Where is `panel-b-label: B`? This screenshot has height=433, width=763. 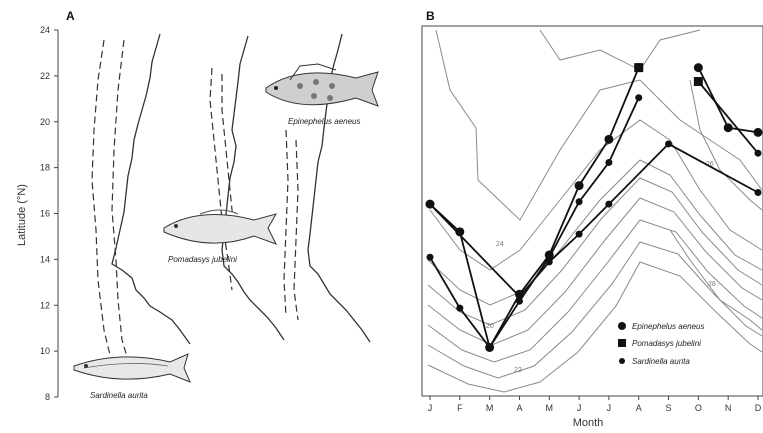
panel-b-label: B is located at coordinates (430, 16).